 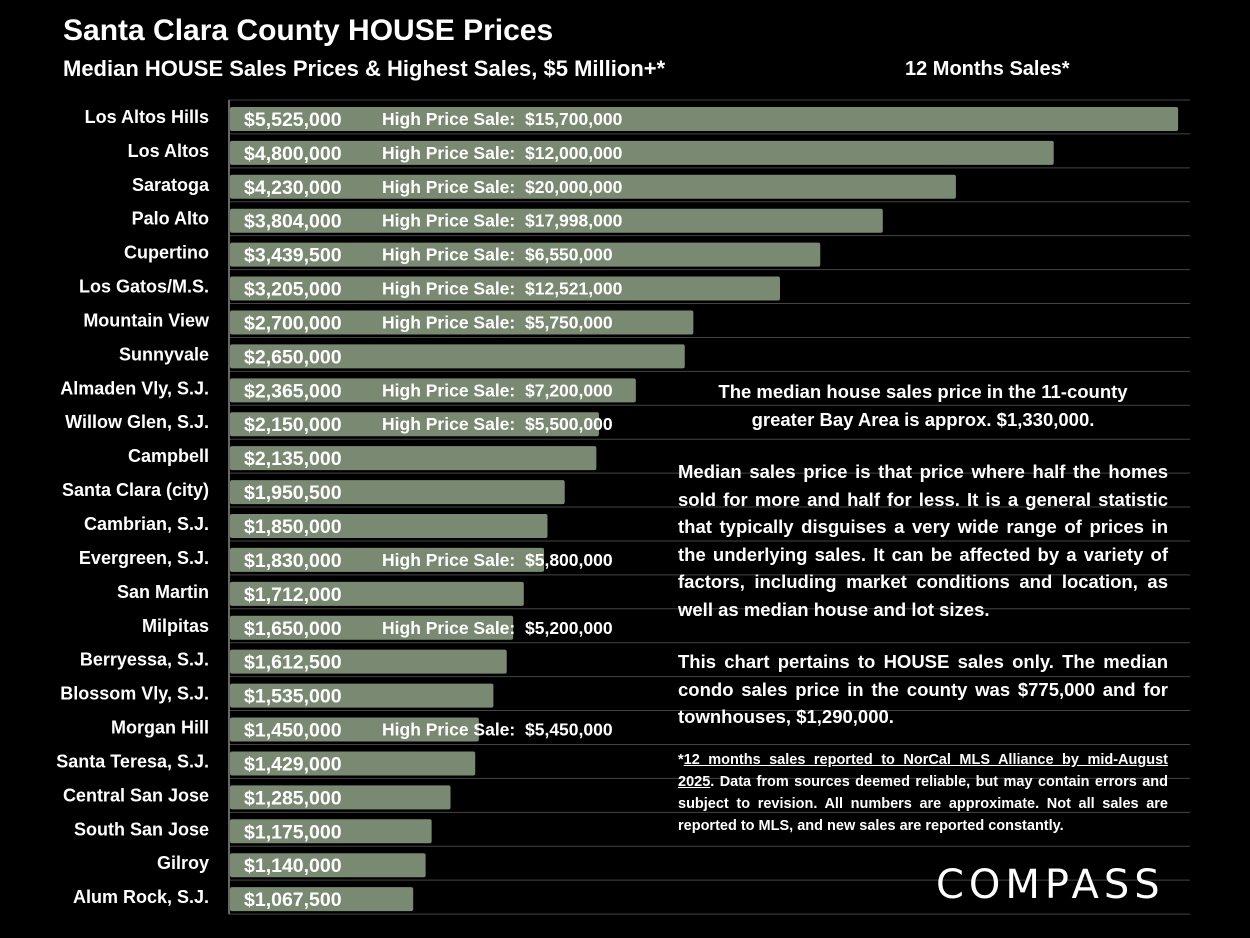 What do you see at coordinates (574, 221) in the screenshot?
I see `high-price-value: $17,998,000` at bounding box center [574, 221].